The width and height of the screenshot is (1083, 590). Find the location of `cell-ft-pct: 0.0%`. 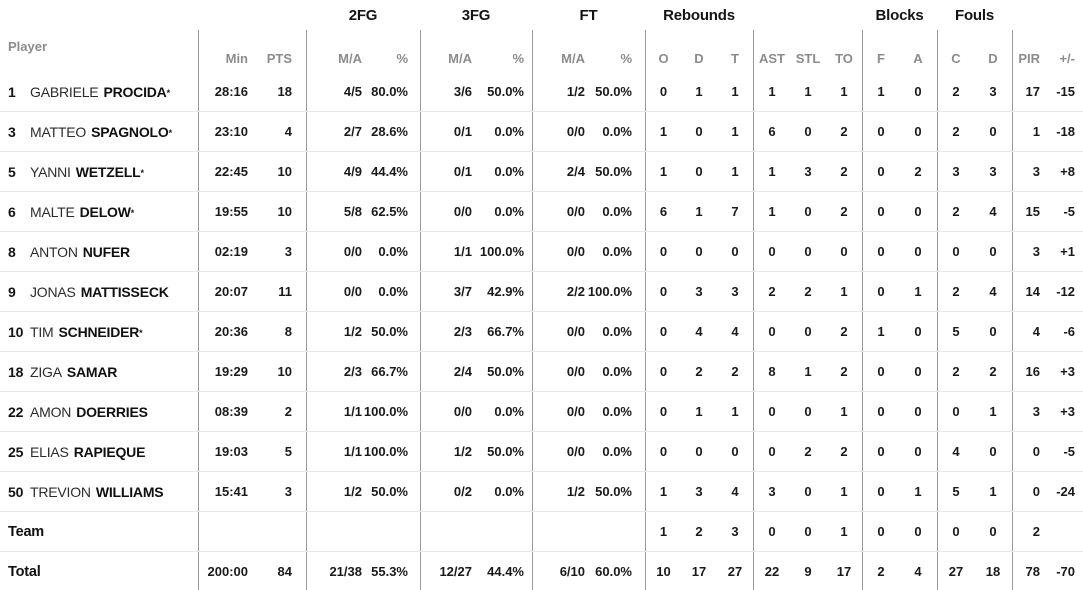

cell-ft-pct: 0.0% is located at coordinates (617, 211).